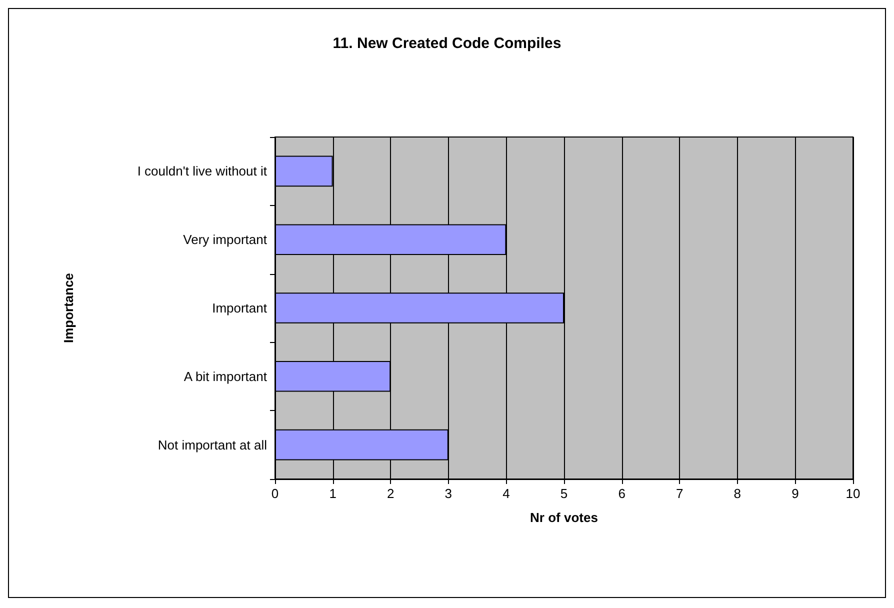 This screenshot has width=894, height=608. Describe the element at coordinates (202, 171) in the screenshot. I see `y-tick-label: I couldn't live without it` at that location.